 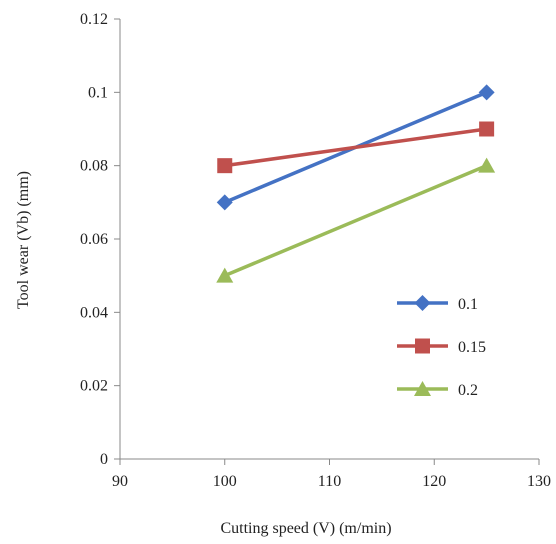 I want to click on x-tick-label: 120, so click(x=434, y=481).